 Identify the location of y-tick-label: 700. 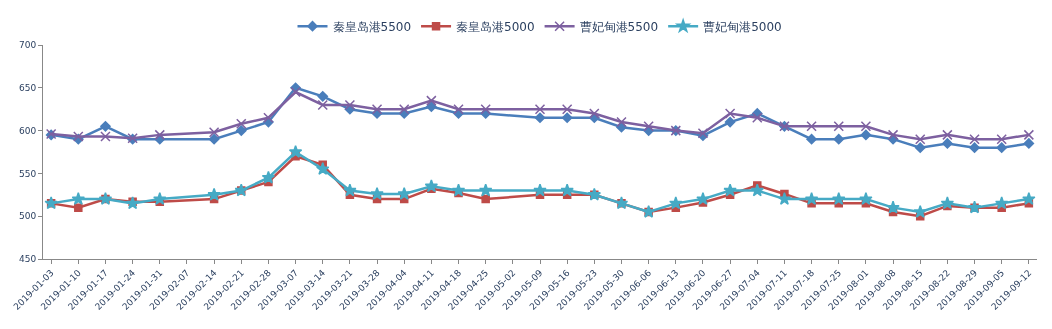
(28, 45).